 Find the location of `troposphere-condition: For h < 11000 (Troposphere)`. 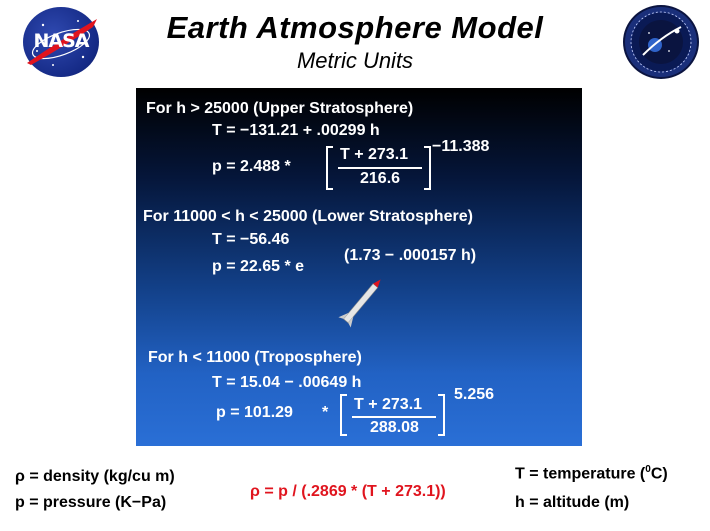

troposphere-condition: For h < 11000 (Troposphere) is located at coordinates (255, 357).